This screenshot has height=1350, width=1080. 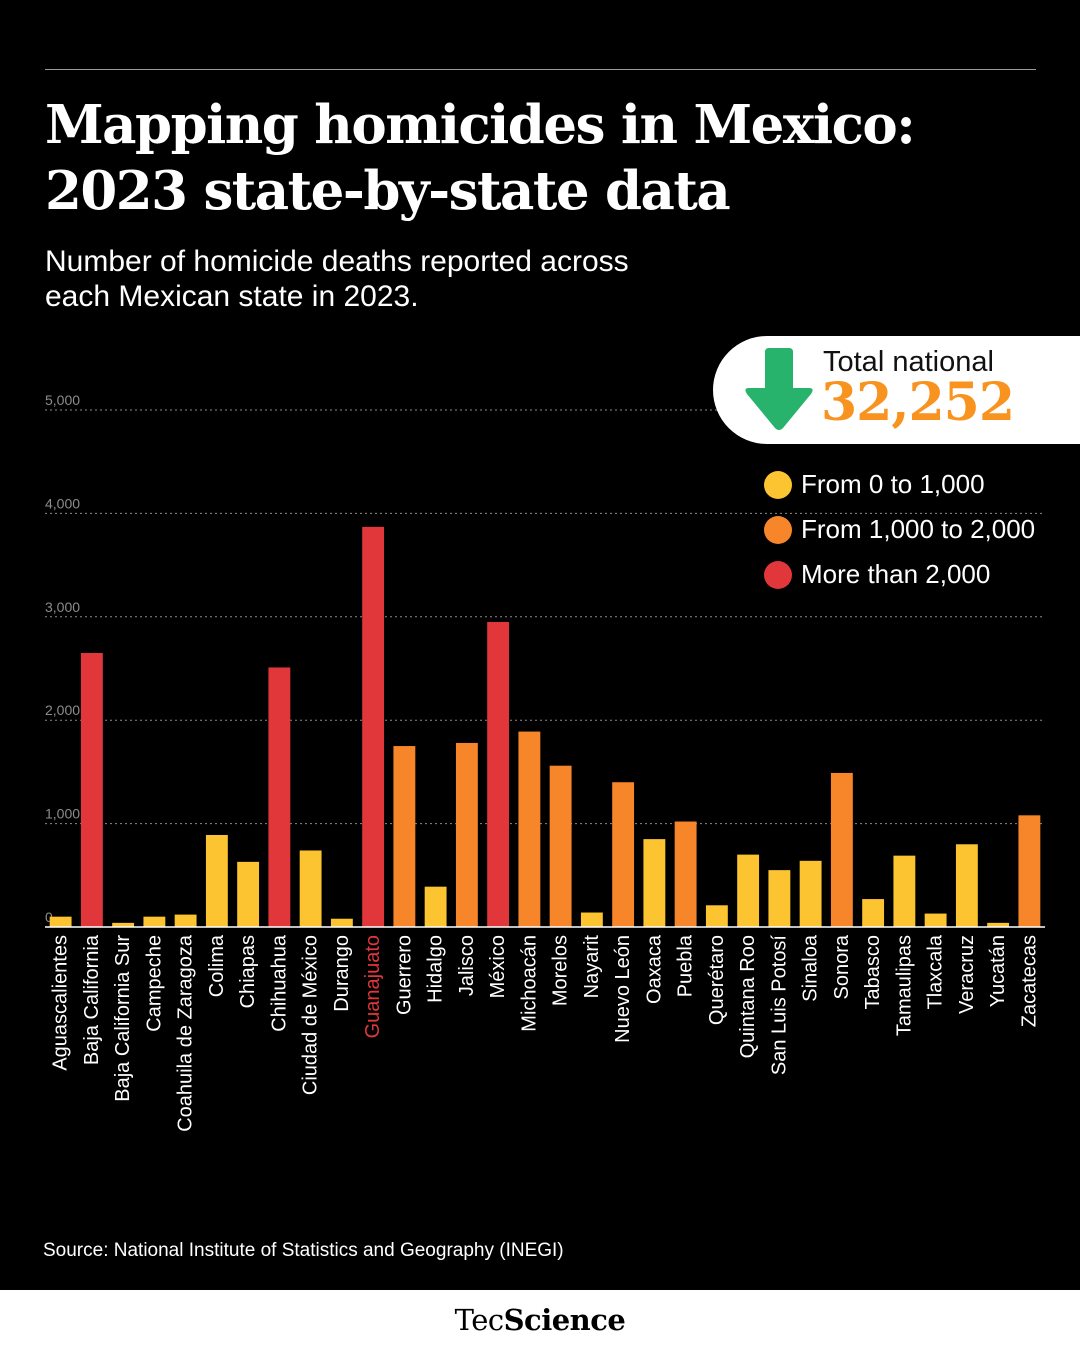 I want to click on x-tick-label: Puebla, so click(x=686, y=965).